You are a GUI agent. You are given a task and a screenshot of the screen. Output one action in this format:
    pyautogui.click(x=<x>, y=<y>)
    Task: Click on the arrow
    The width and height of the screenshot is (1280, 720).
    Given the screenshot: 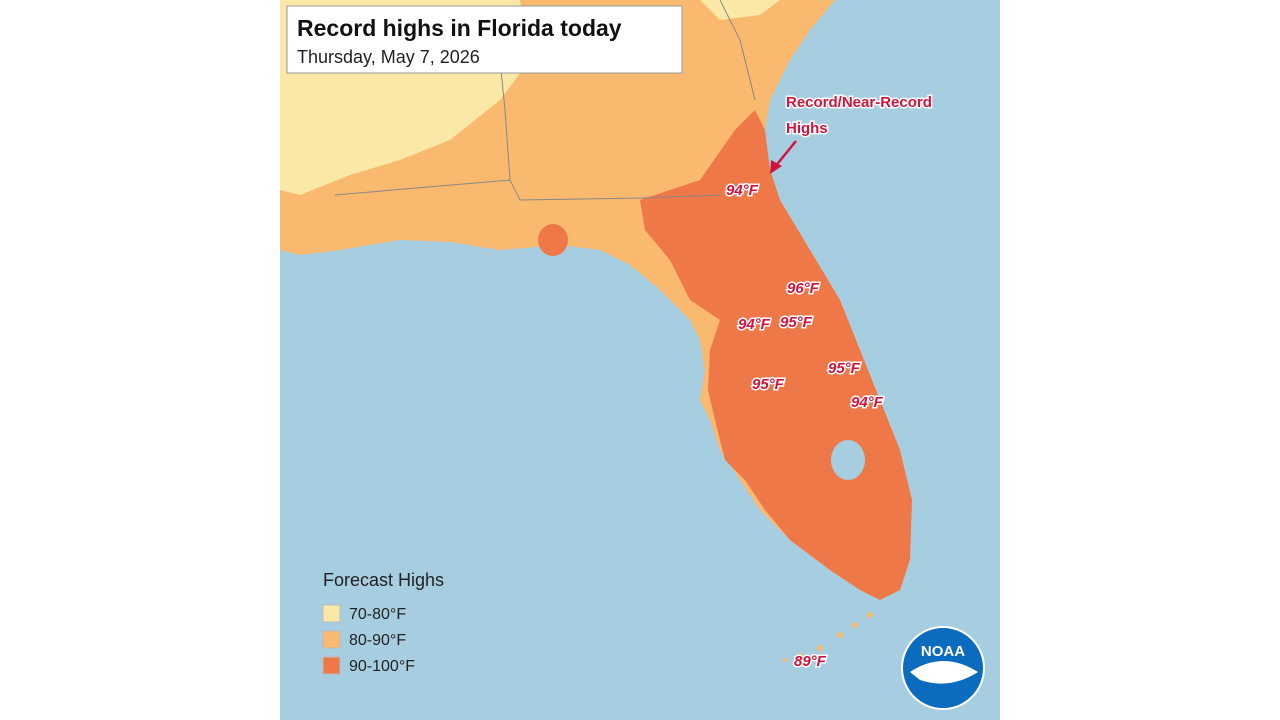 What is the action you would take?
    pyautogui.click(x=785, y=154)
    